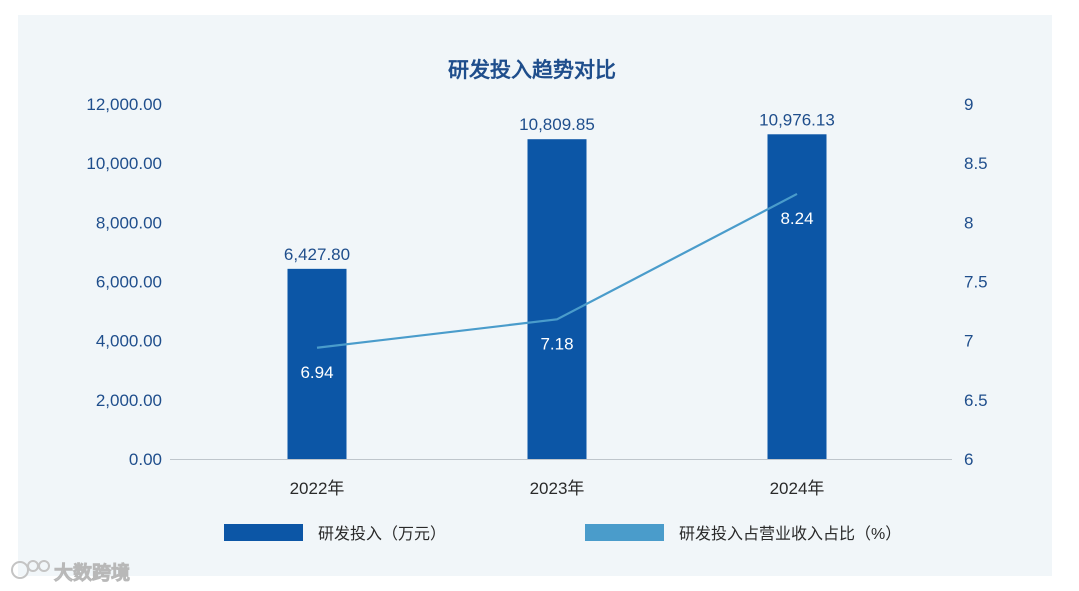 This screenshot has height=591, width=1079. Describe the element at coordinates (129, 400) in the screenshot. I see `left-tick-label: 2,000.00` at that location.